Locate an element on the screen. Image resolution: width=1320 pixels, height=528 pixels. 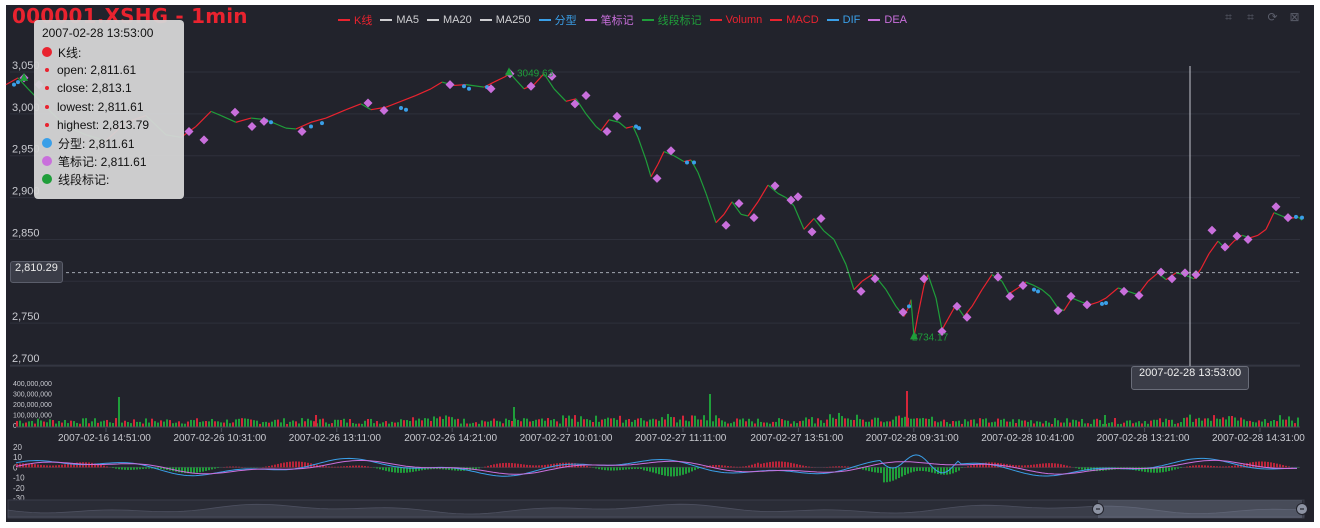
legend-item: 笔标记 is located at coordinates (609, 20).